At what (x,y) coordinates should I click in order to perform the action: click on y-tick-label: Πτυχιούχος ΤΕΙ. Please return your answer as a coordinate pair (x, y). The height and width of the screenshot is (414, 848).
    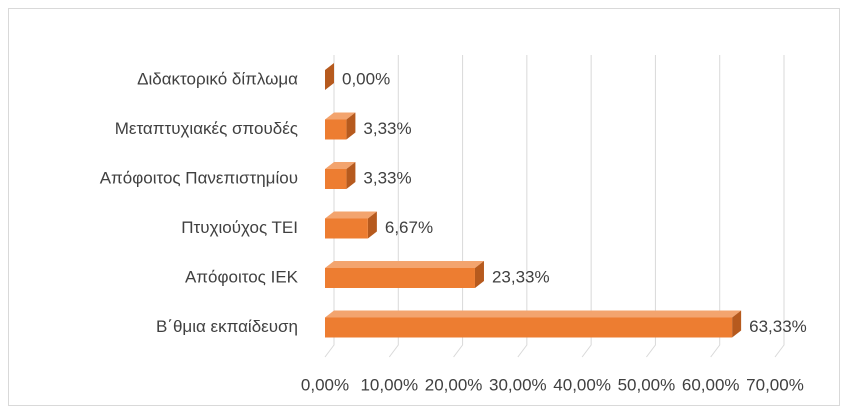
    Looking at the image, I should click on (239, 227).